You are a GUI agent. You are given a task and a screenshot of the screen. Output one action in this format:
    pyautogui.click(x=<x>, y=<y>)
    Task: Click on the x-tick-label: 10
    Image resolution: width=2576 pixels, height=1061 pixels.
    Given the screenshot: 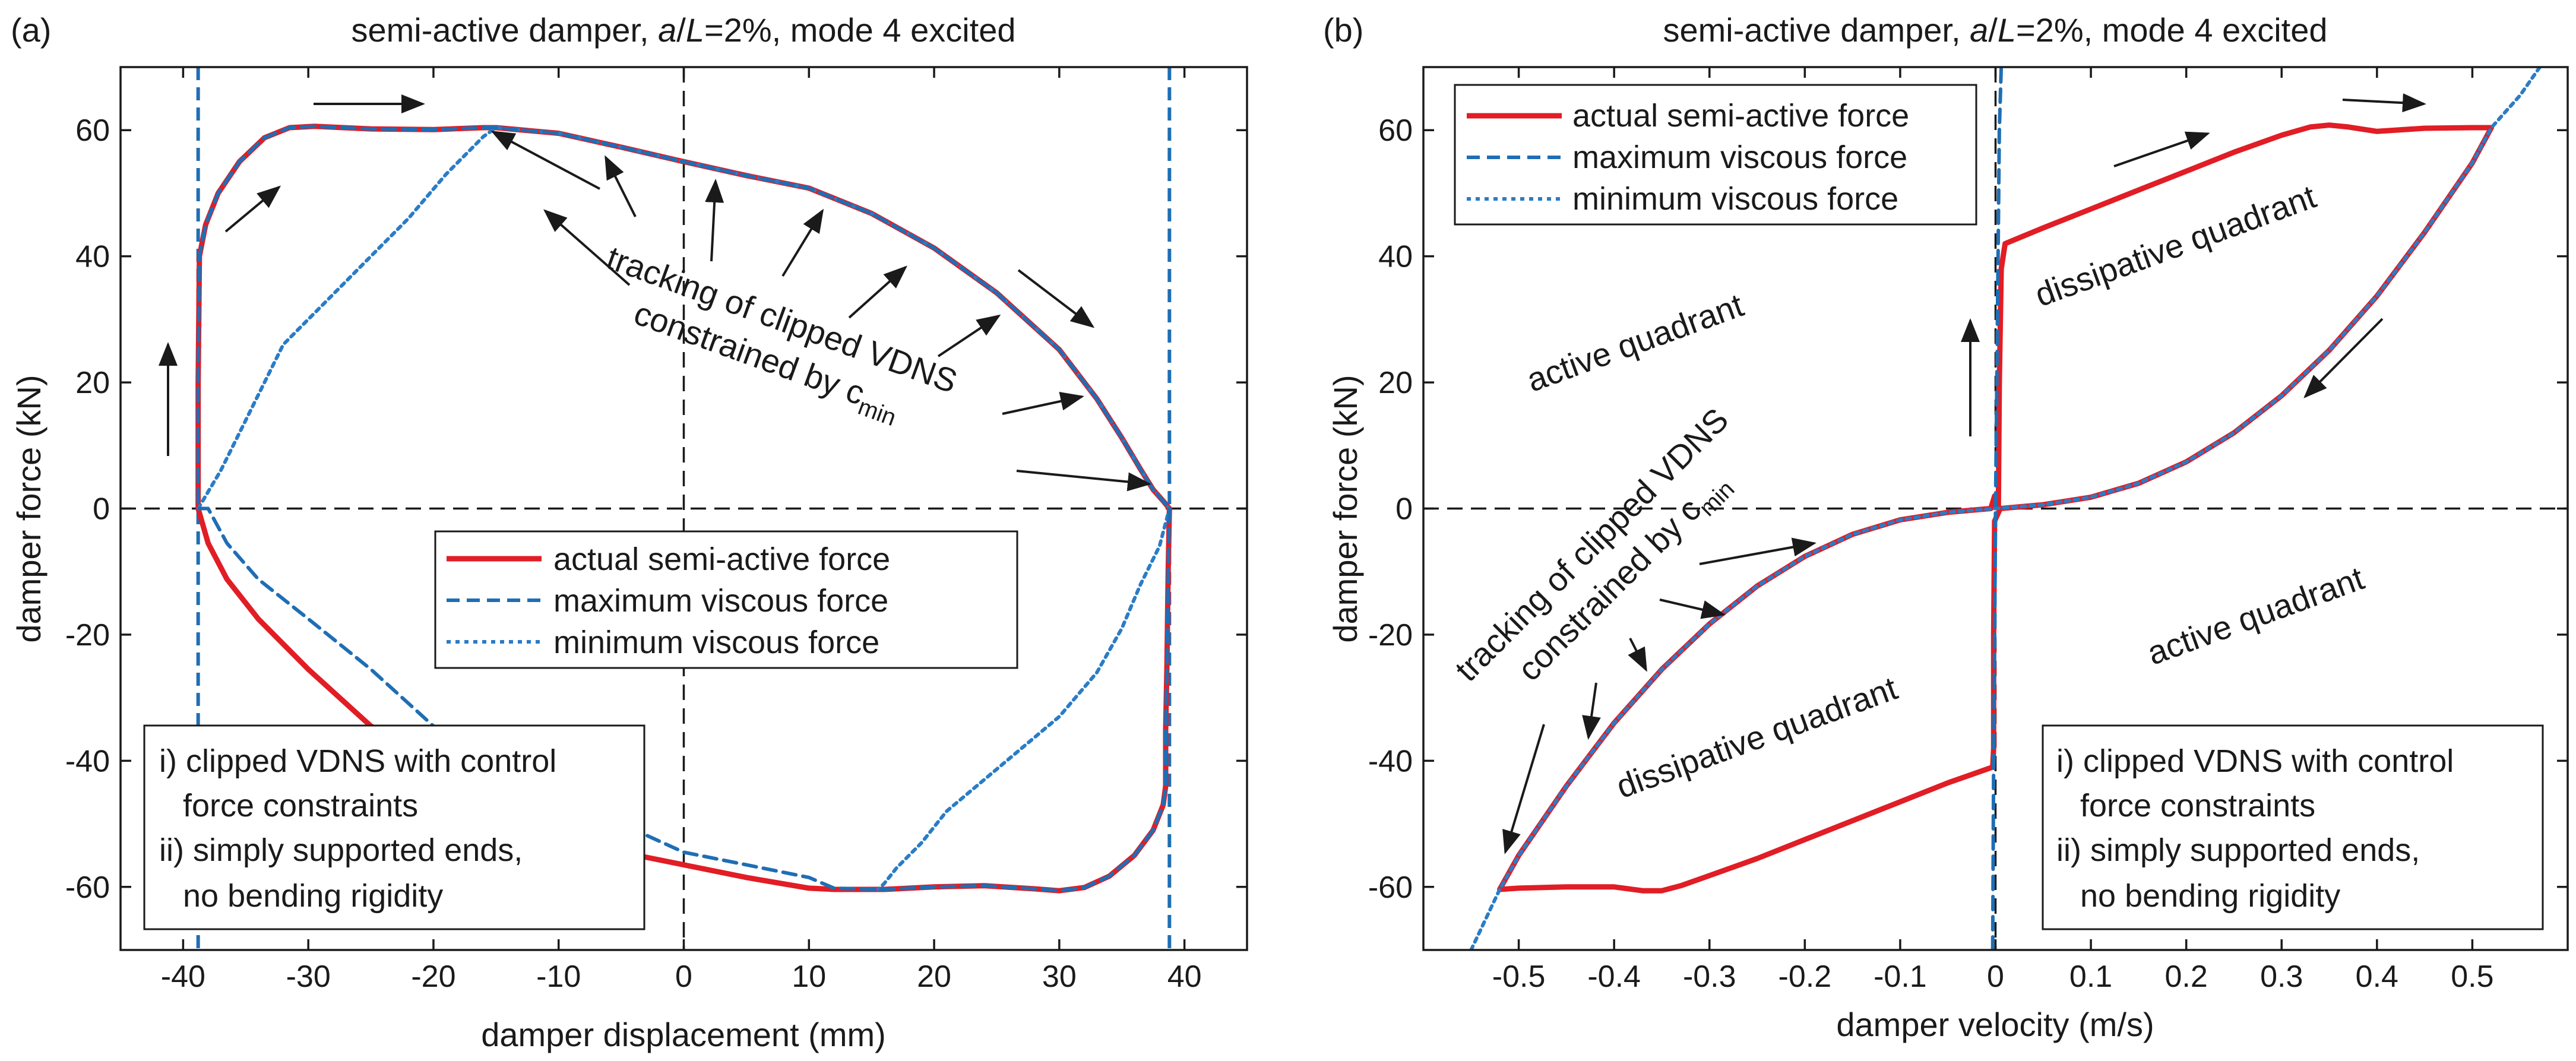 What is the action you would take?
    pyautogui.click(x=809, y=976)
    